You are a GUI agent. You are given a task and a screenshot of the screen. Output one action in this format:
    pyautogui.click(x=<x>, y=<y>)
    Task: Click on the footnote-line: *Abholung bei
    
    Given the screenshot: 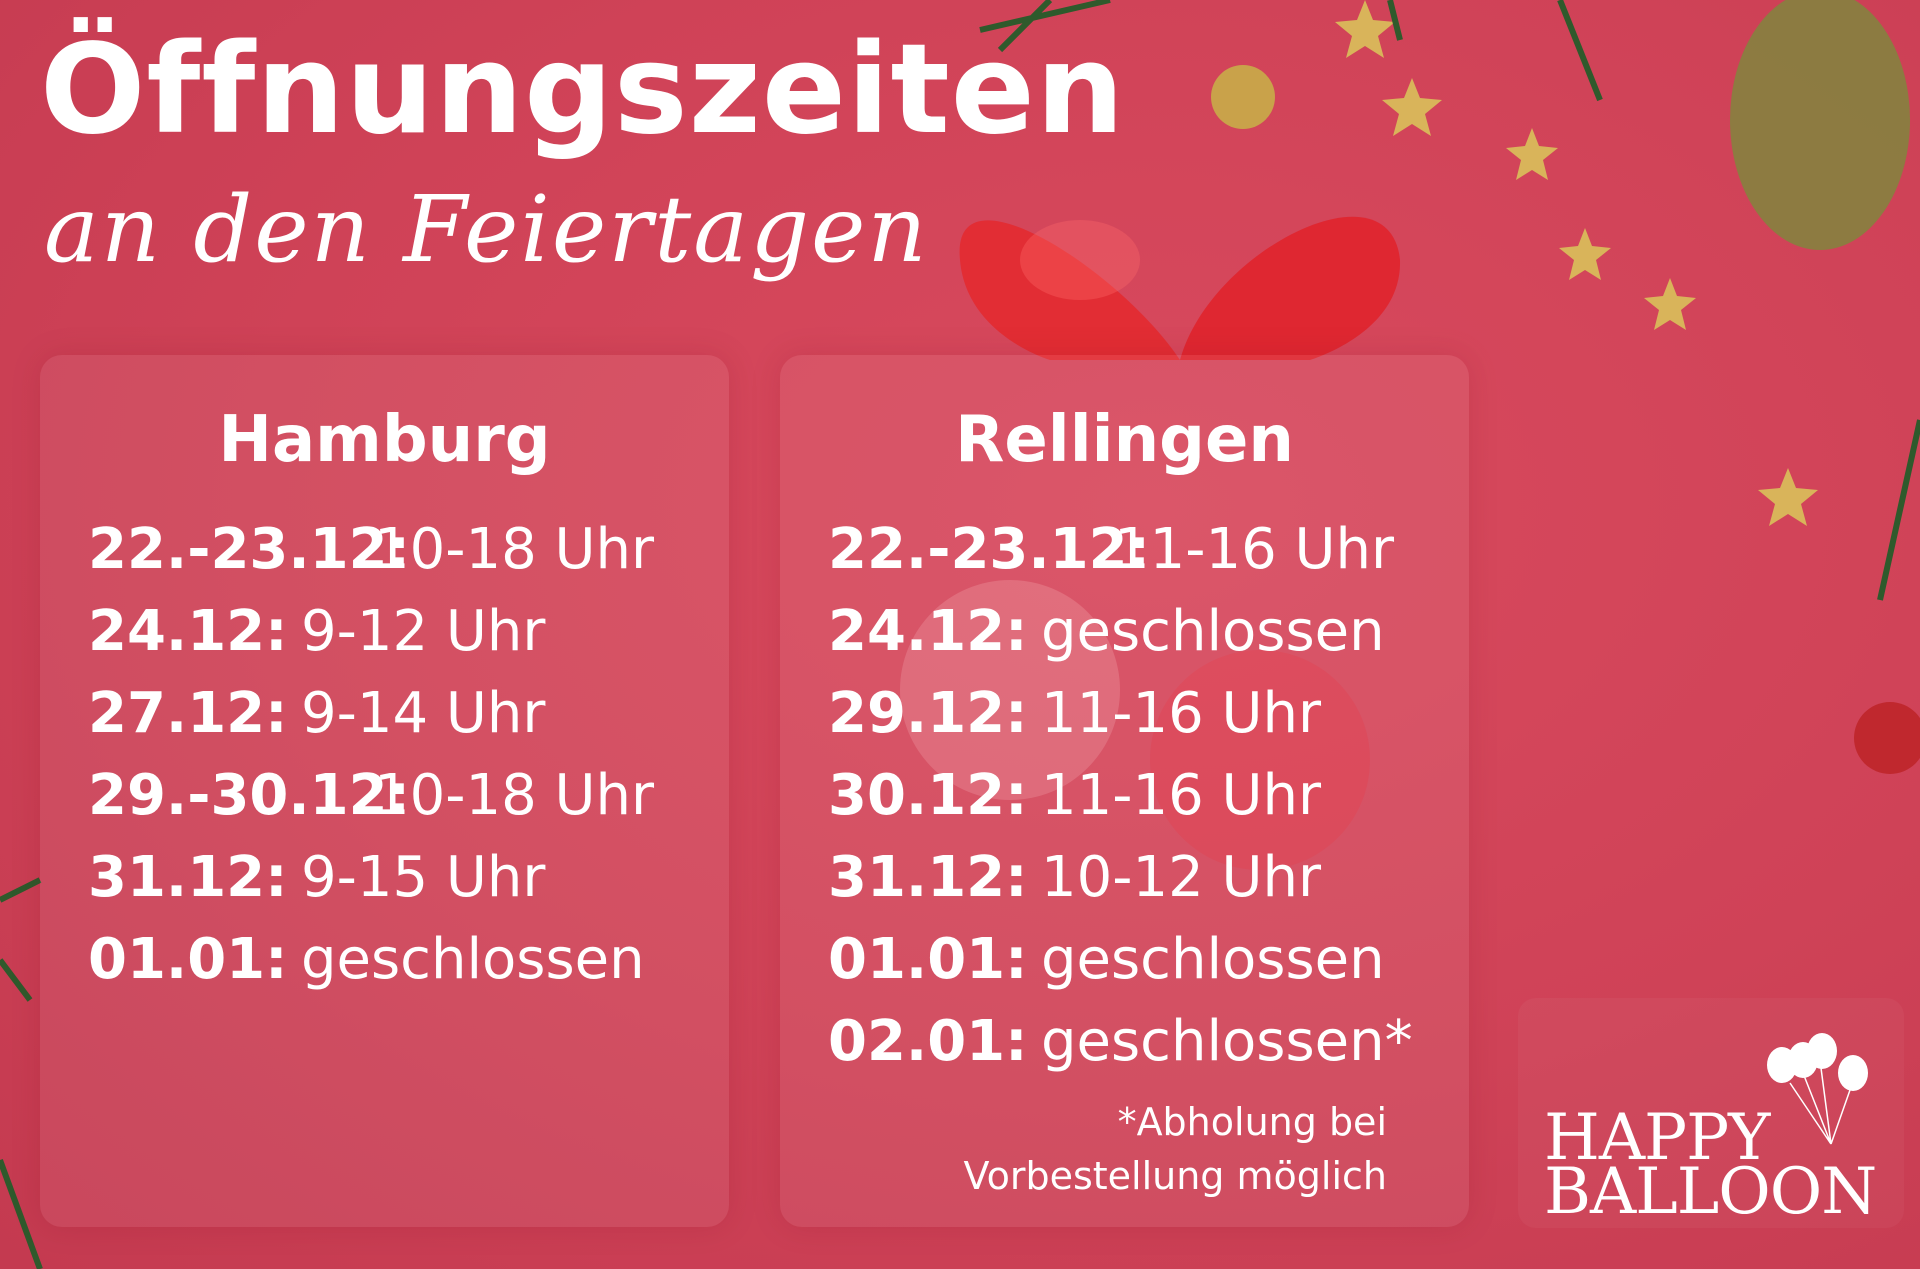 What is the action you would take?
    pyautogui.click(x=1252, y=1122)
    